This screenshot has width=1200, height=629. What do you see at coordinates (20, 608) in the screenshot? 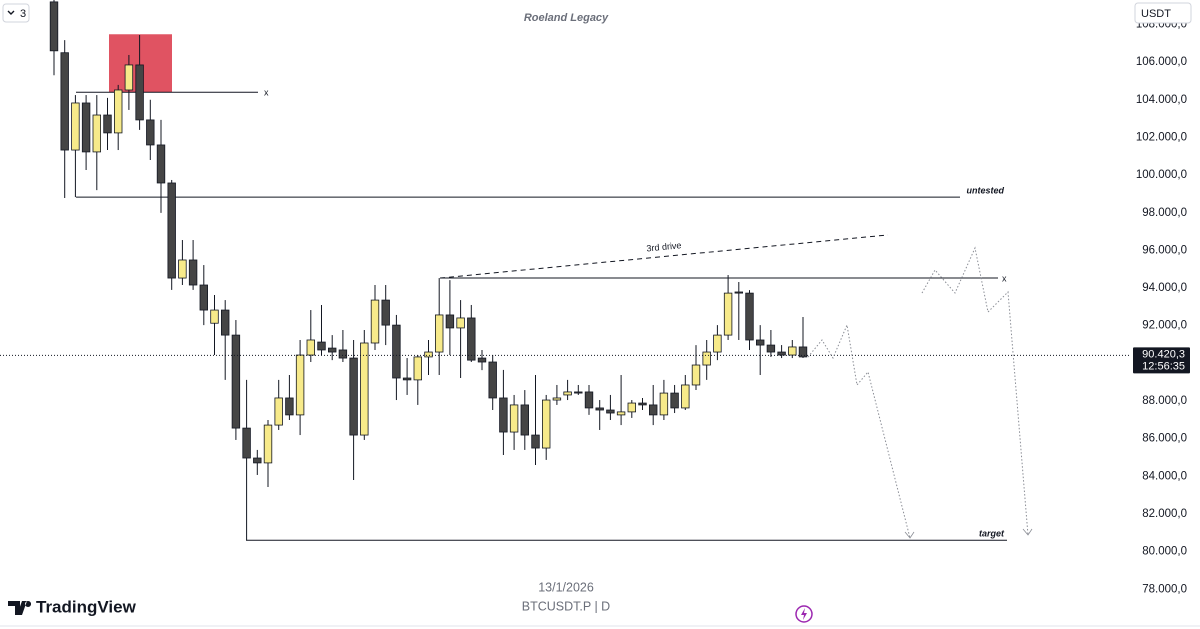
I see `brand-logo` at bounding box center [20, 608].